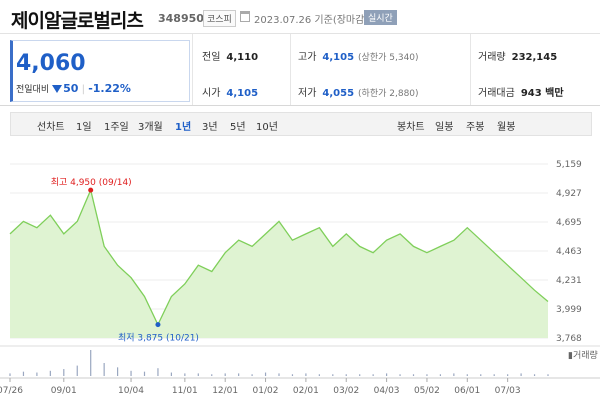  Describe the element at coordinates (444, 127) in the screenshot. I see `candle-daily: 일봉` at that location.